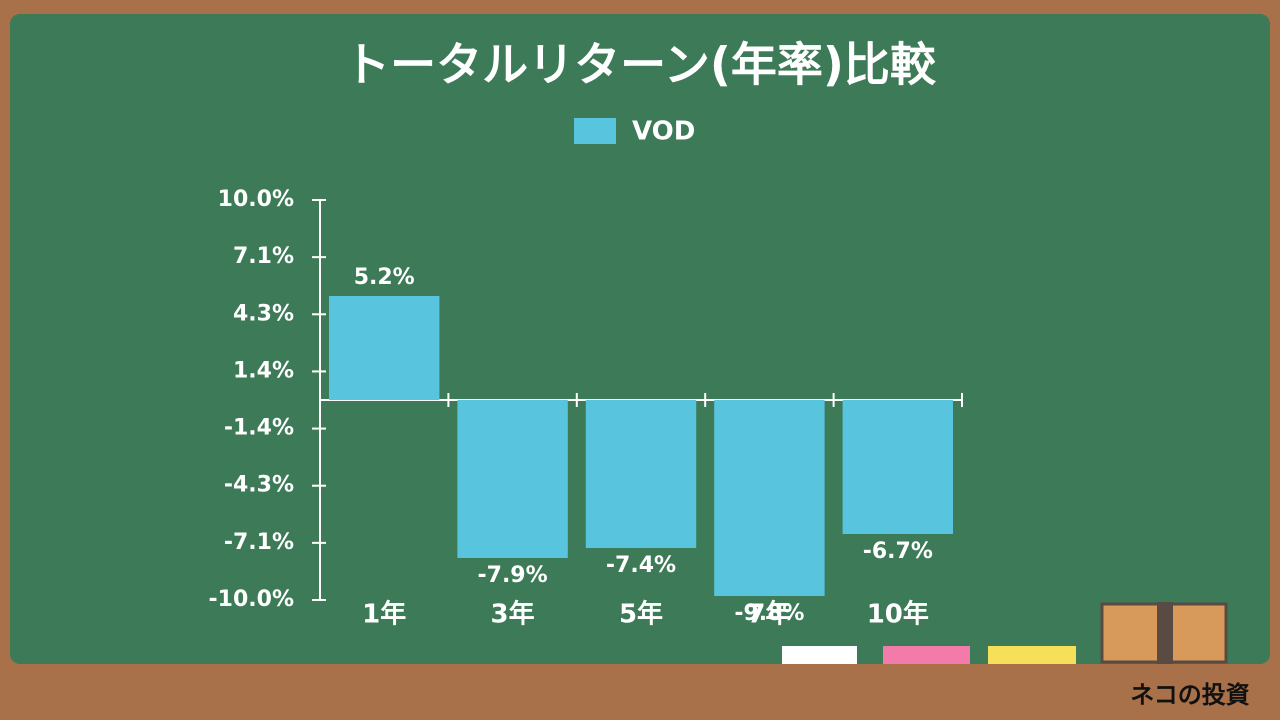 The width and height of the screenshot is (1280, 724). What do you see at coordinates (259, 428) in the screenshot?
I see `y-tick-label: -1.4%` at bounding box center [259, 428].